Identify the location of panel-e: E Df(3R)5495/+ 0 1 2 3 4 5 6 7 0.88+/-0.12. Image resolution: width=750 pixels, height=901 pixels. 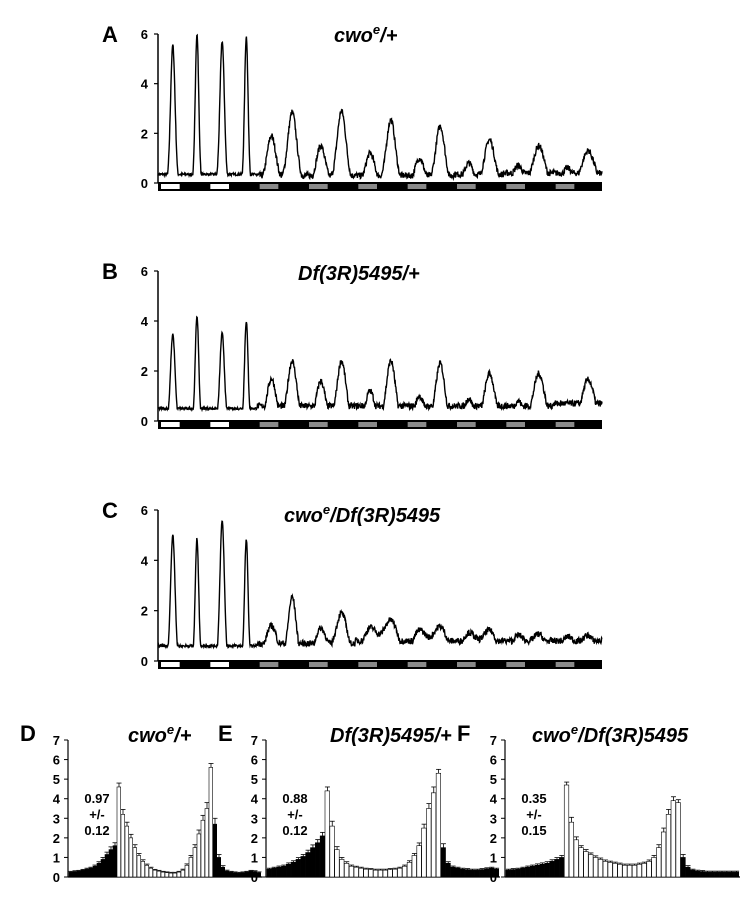
(359, 803).